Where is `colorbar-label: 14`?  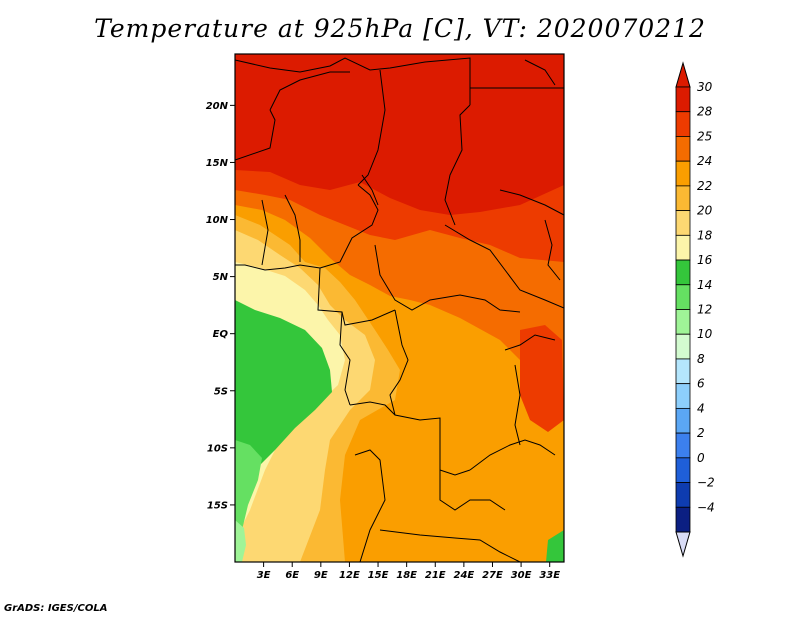 colorbar-label: 14 is located at coordinates (704, 285).